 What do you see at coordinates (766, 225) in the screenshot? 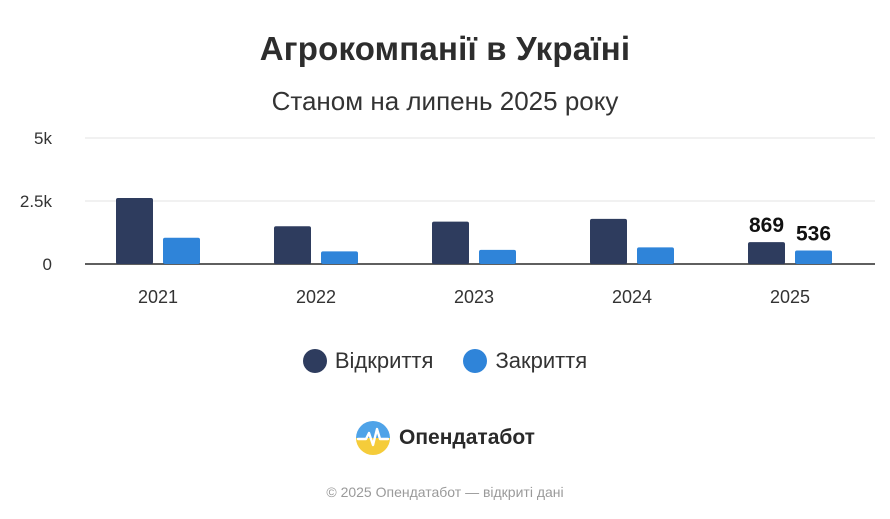
I see `data-label-2025-openings: 869` at bounding box center [766, 225].